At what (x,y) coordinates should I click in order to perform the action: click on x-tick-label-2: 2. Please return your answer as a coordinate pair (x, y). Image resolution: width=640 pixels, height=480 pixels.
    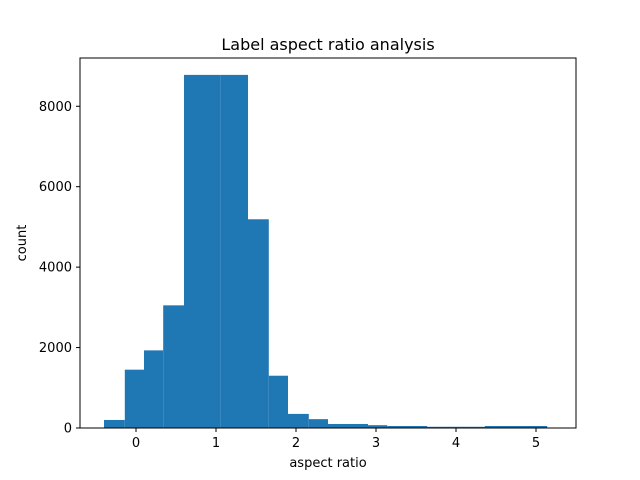
    Looking at the image, I should click on (296, 443).